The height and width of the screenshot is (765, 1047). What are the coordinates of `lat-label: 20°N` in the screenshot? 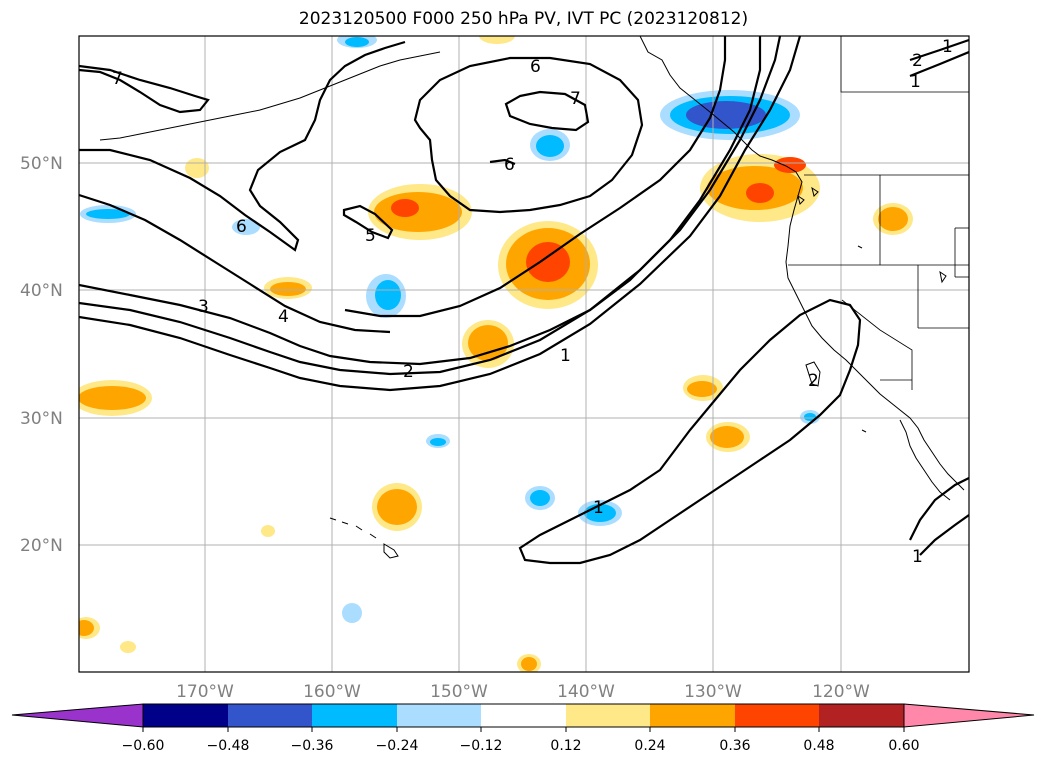 It's located at (41, 546).